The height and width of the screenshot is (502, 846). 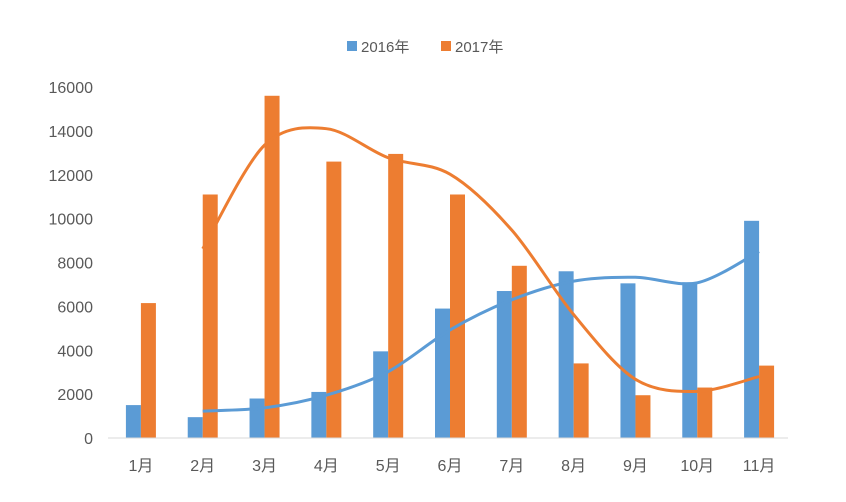 What do you see at coordinates (442, 373) in the screenshot?
I see `bar-2016年-6月` at bounding box center [442, 373].